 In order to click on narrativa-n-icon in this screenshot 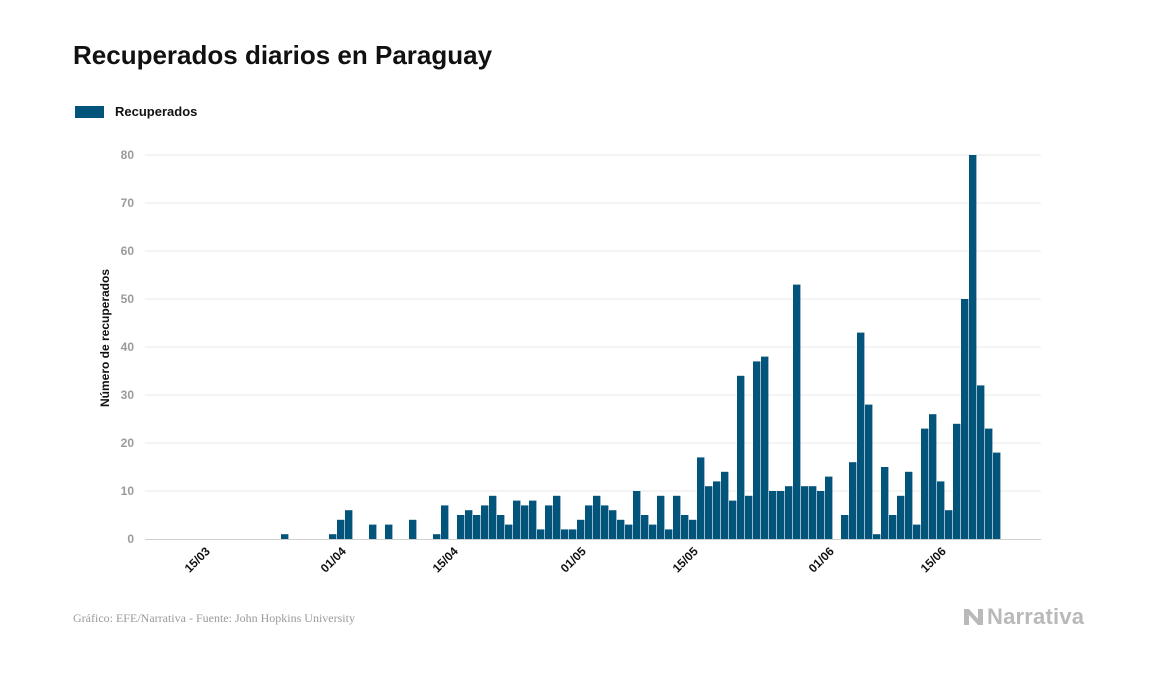, I will do `click(973, 617)`.